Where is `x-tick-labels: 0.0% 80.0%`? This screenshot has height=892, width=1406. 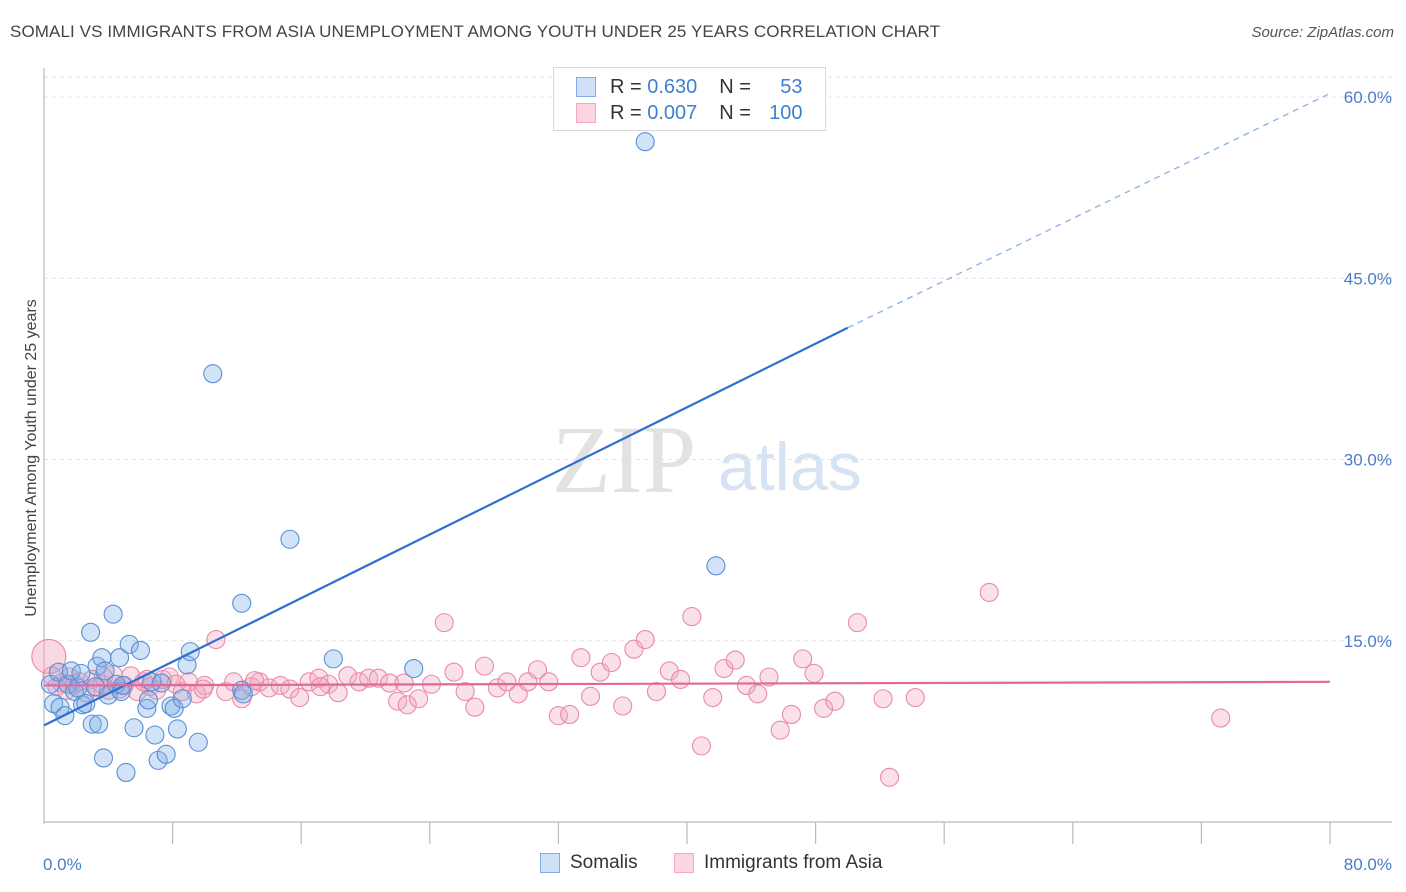 x-tick-labels: 0.0% 80.0% is located at coordinates (717, 864).